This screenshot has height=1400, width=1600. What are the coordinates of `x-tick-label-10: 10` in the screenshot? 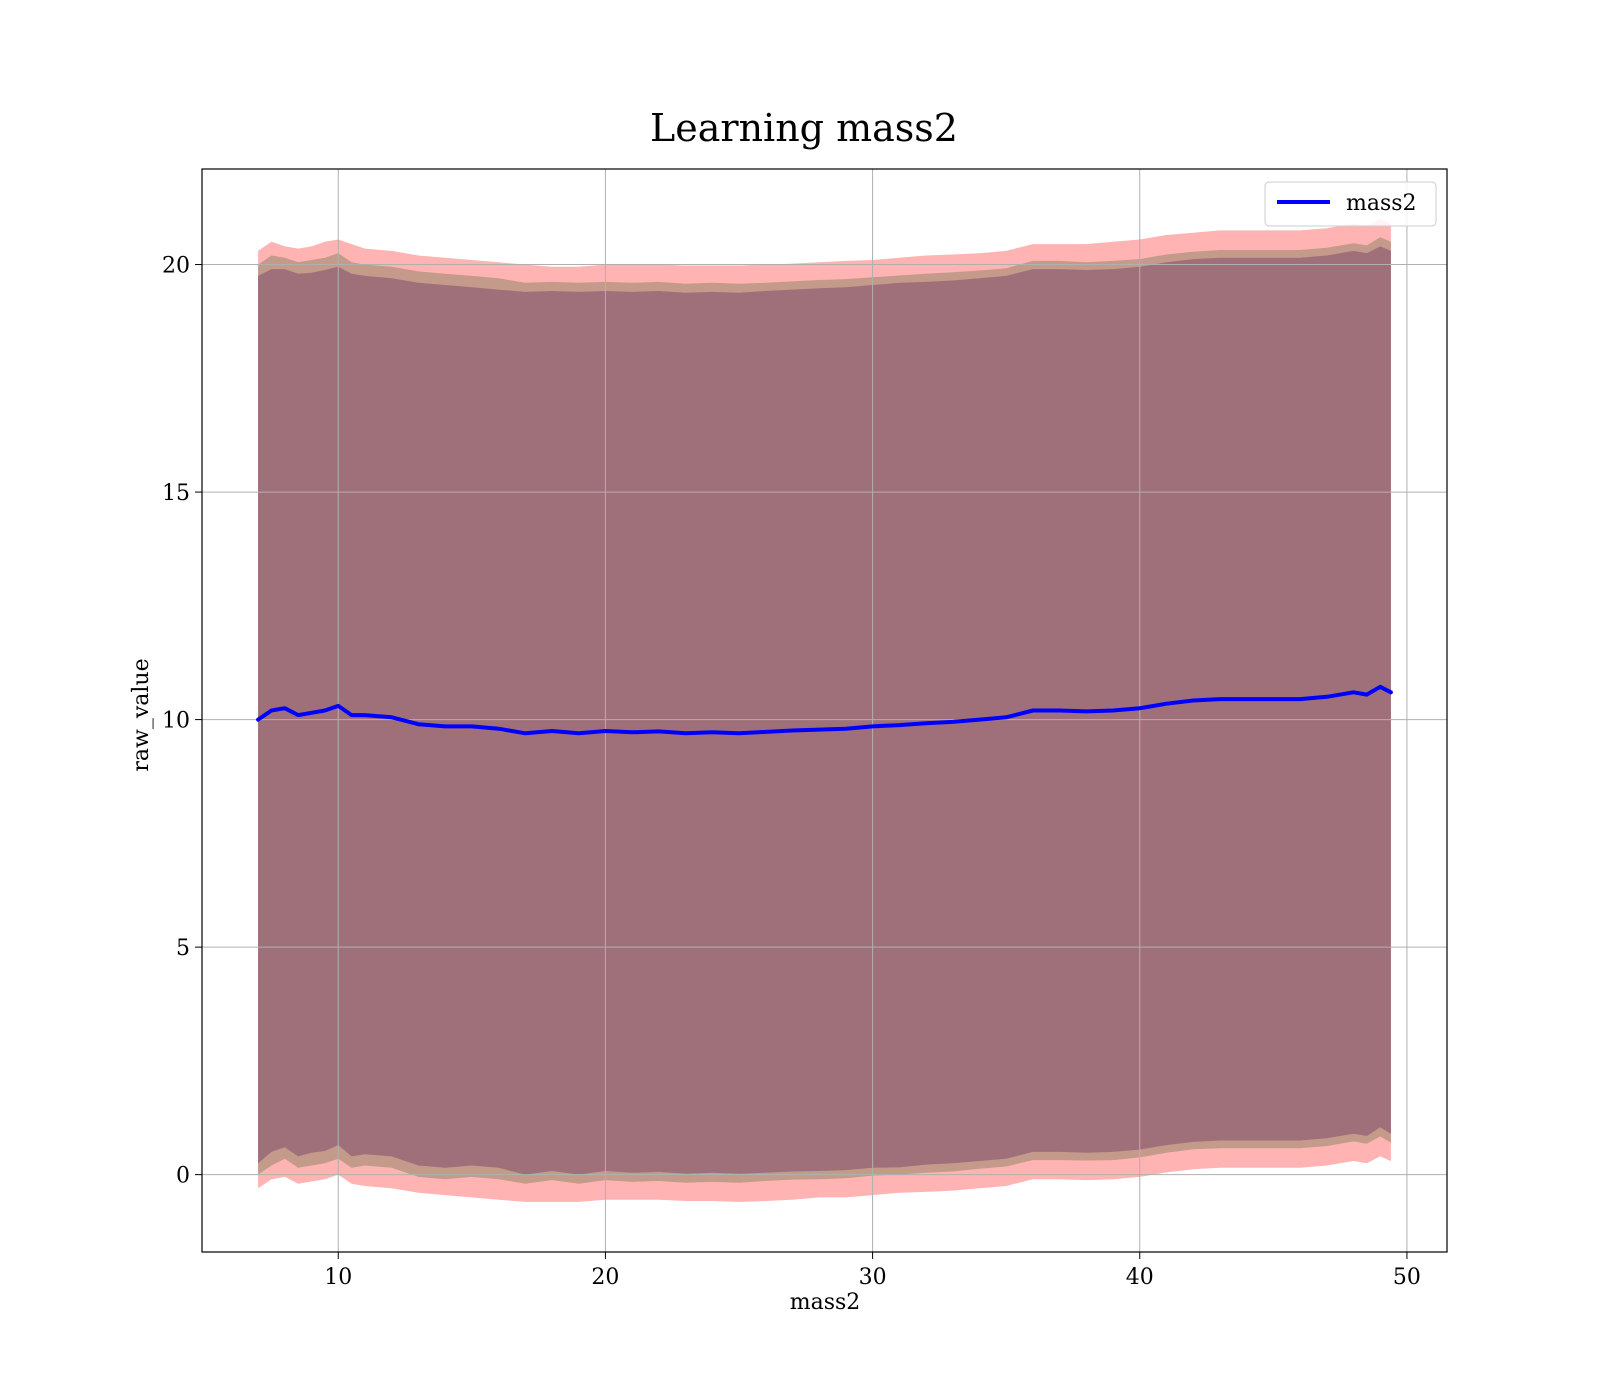 It's located at (338, 1277).